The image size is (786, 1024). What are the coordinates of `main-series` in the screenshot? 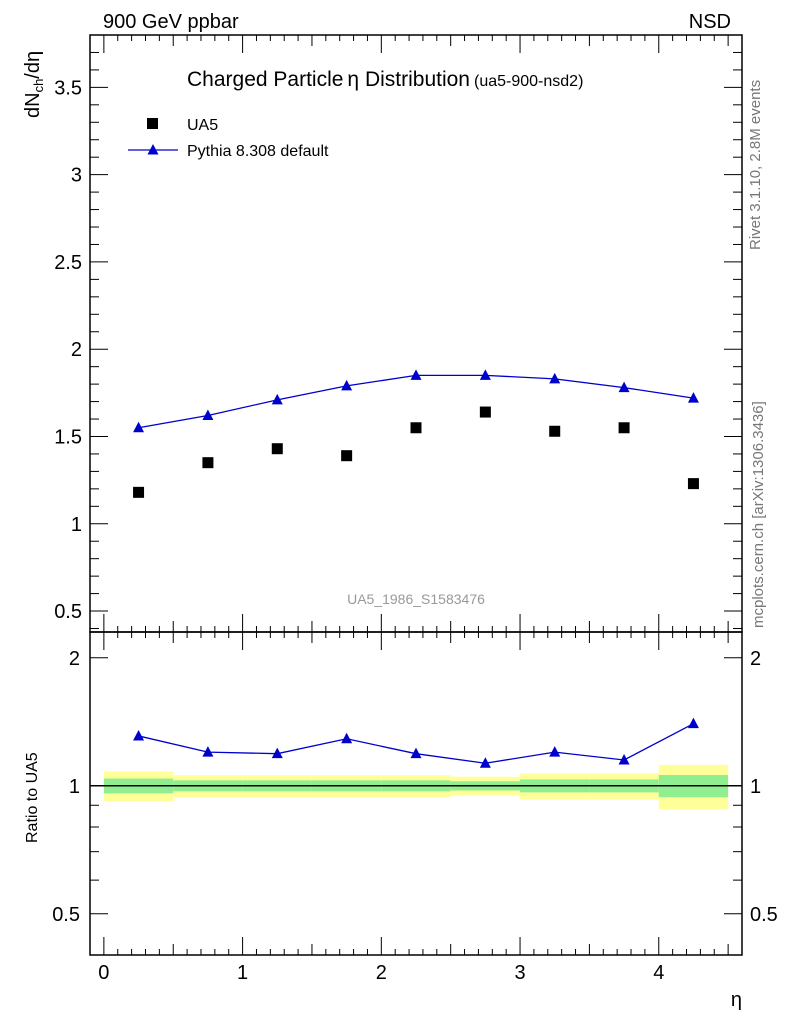 It's located at (416, 433).